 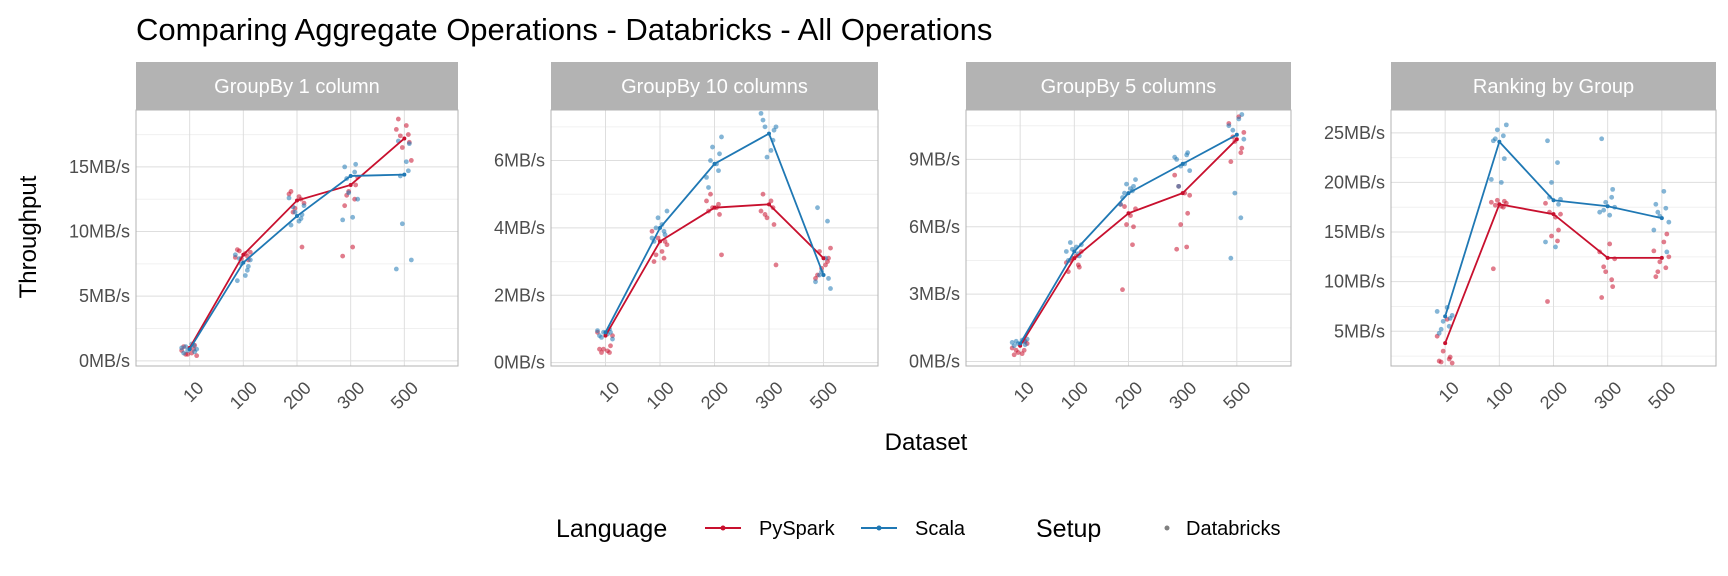 What do you see at coordinates (1354, 232) in the screenshot?
I see `y-tick-label: 15MB/s` at bounding box center [1354, 232].